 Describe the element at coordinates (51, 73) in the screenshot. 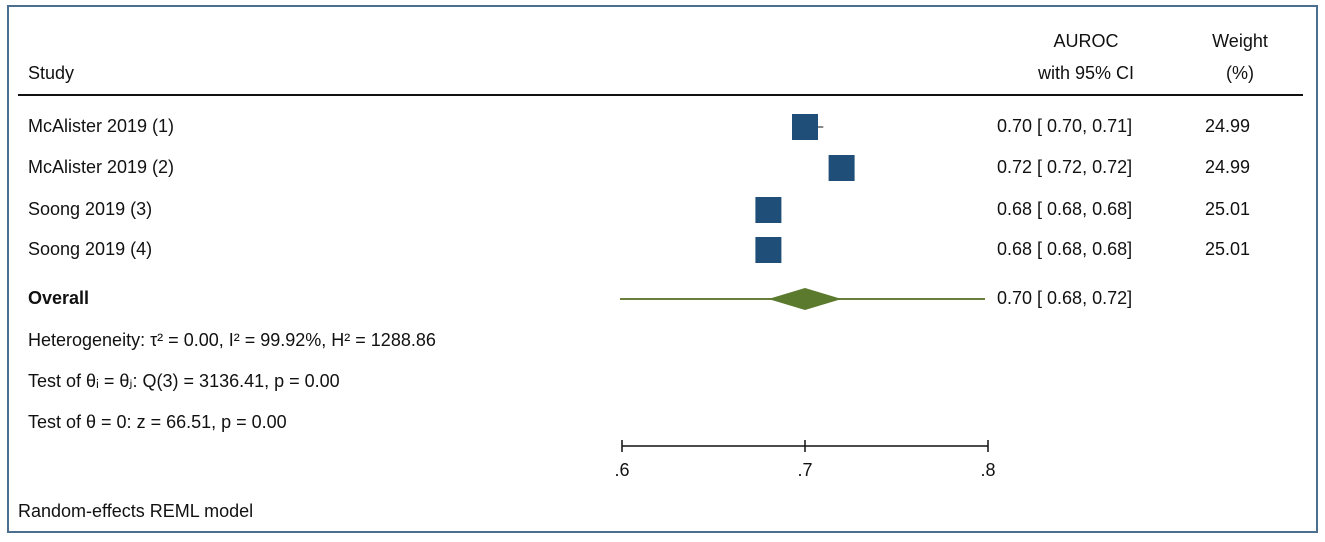

I see `study-header: Study` at that location.